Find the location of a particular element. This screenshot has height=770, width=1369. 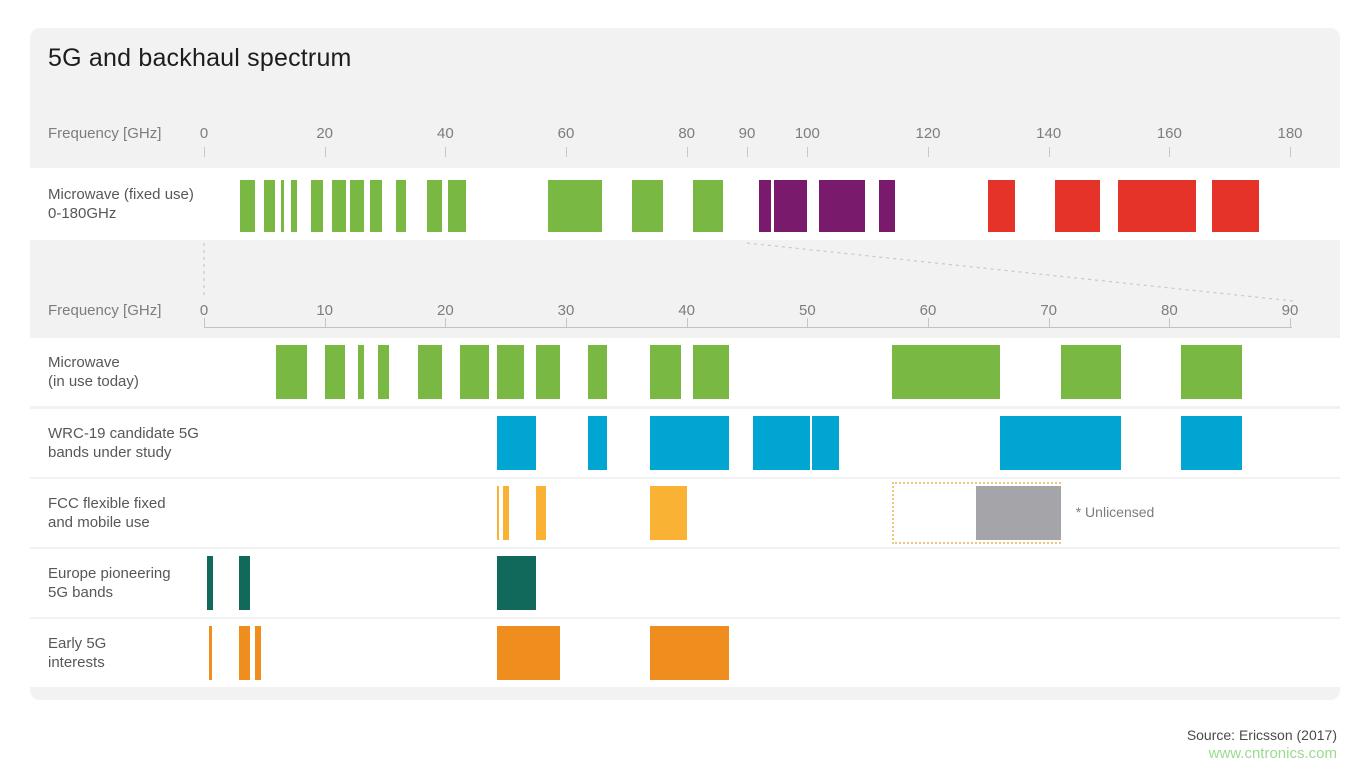

row-strip is located at coordinates (685, 372).